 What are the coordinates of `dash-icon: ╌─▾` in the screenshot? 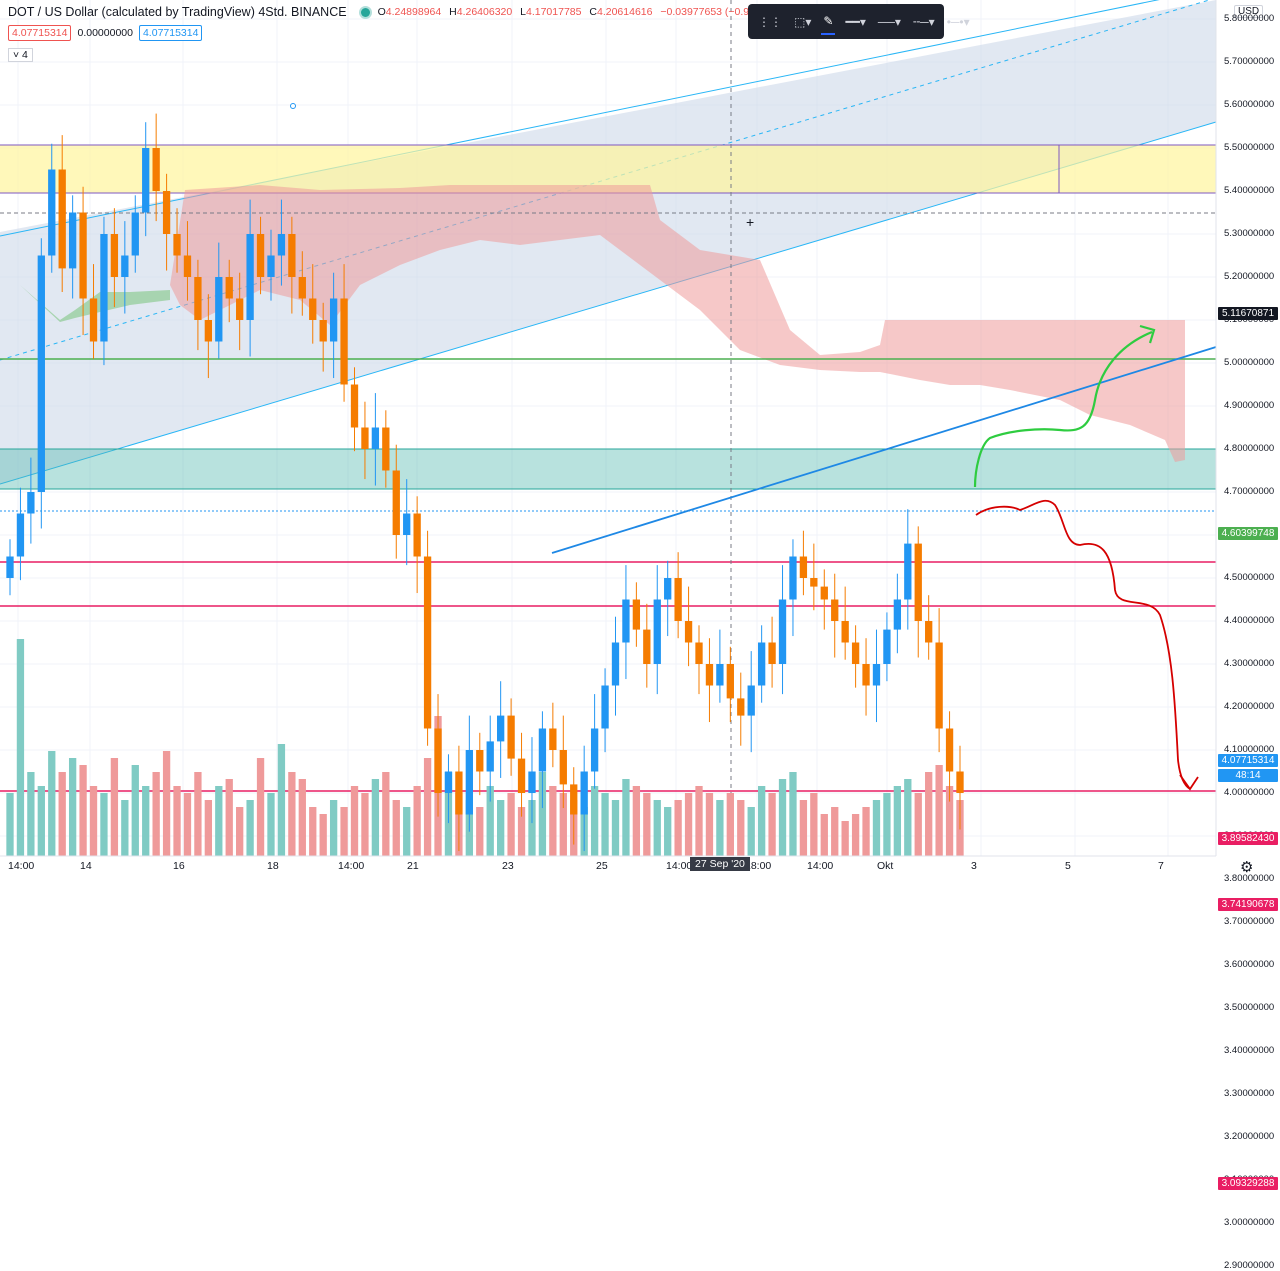 It's located at (923, 21).